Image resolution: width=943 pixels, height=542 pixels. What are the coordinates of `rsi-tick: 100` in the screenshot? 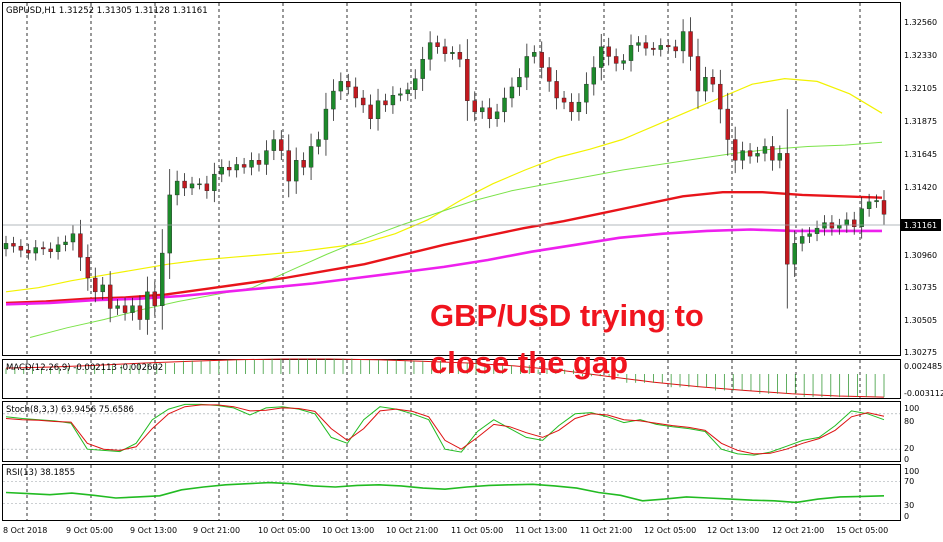 It's located at (911, 471).